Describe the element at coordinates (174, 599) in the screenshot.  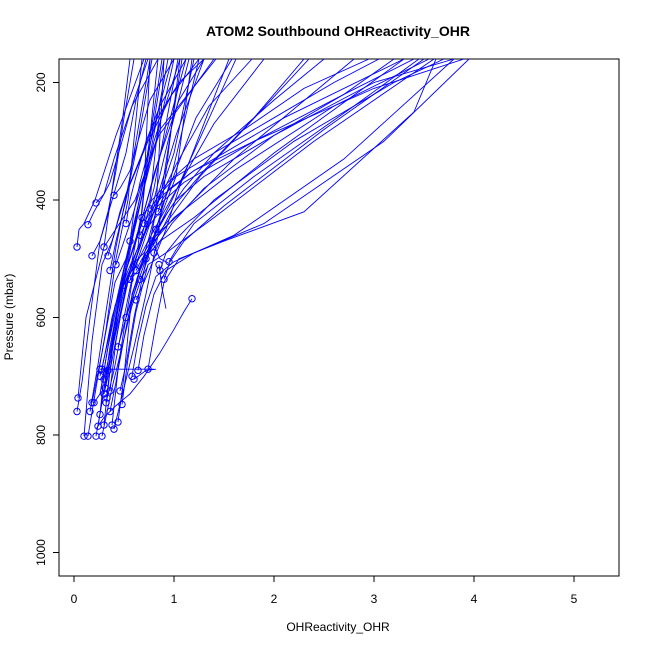
I see `x-tick-label: 1` at that location.